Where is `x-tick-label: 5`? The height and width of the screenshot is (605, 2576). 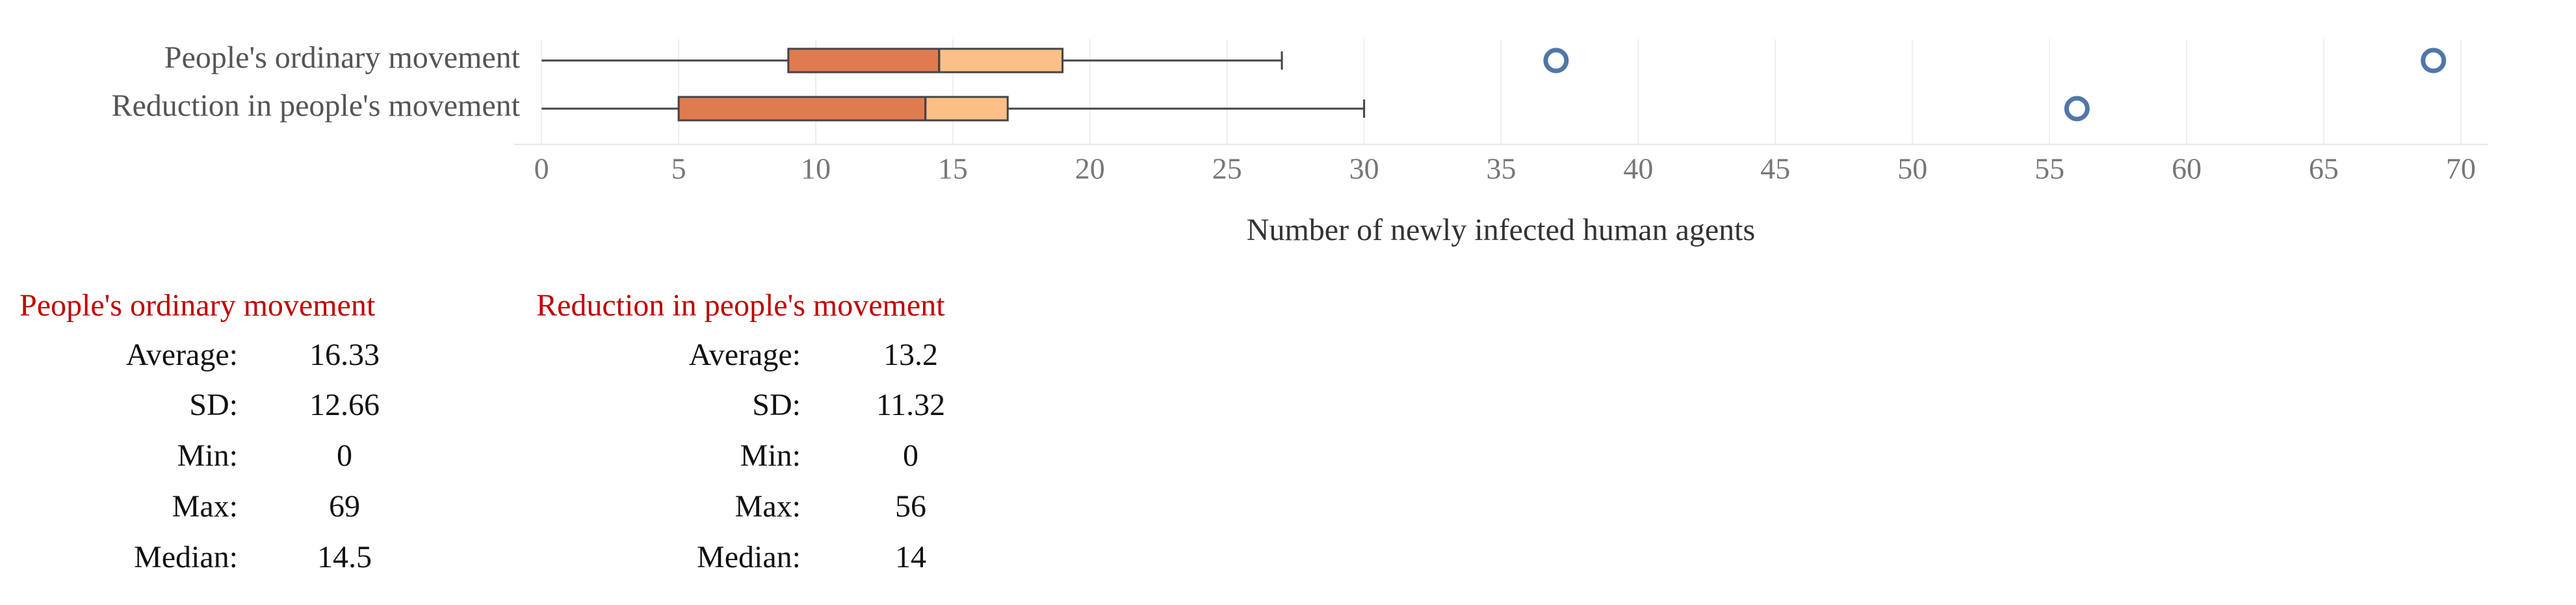
x-tick-label: 5 is located at coordinates (679, 168).